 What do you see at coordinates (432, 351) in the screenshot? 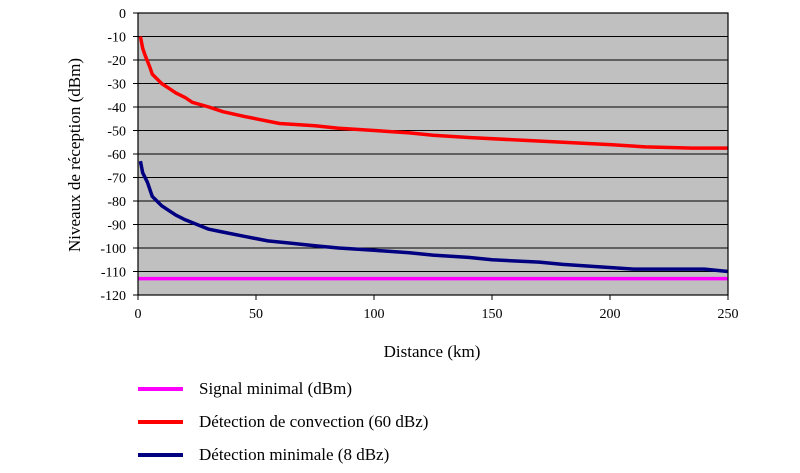
I see `x-axis-label: Distance (km)` at bounding box center [432, 351].